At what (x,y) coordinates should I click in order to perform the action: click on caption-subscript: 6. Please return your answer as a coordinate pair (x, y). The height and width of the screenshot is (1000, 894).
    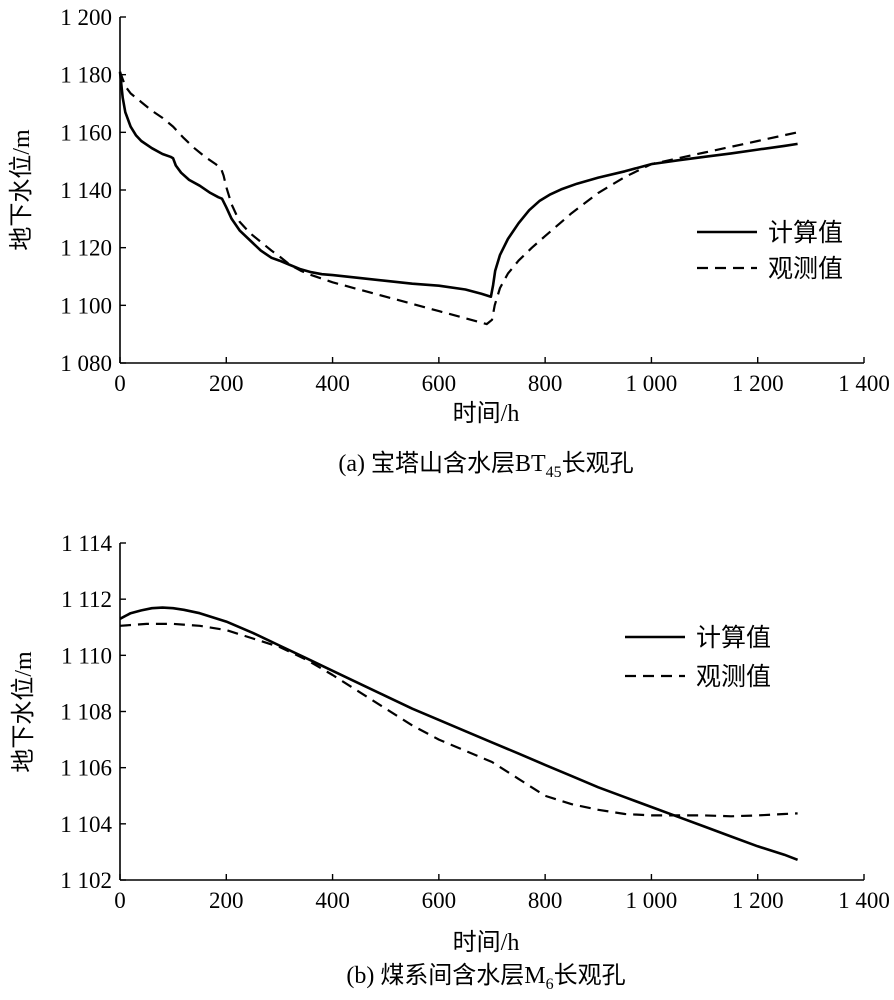
    Looking at the image, I should click on (550, 984).